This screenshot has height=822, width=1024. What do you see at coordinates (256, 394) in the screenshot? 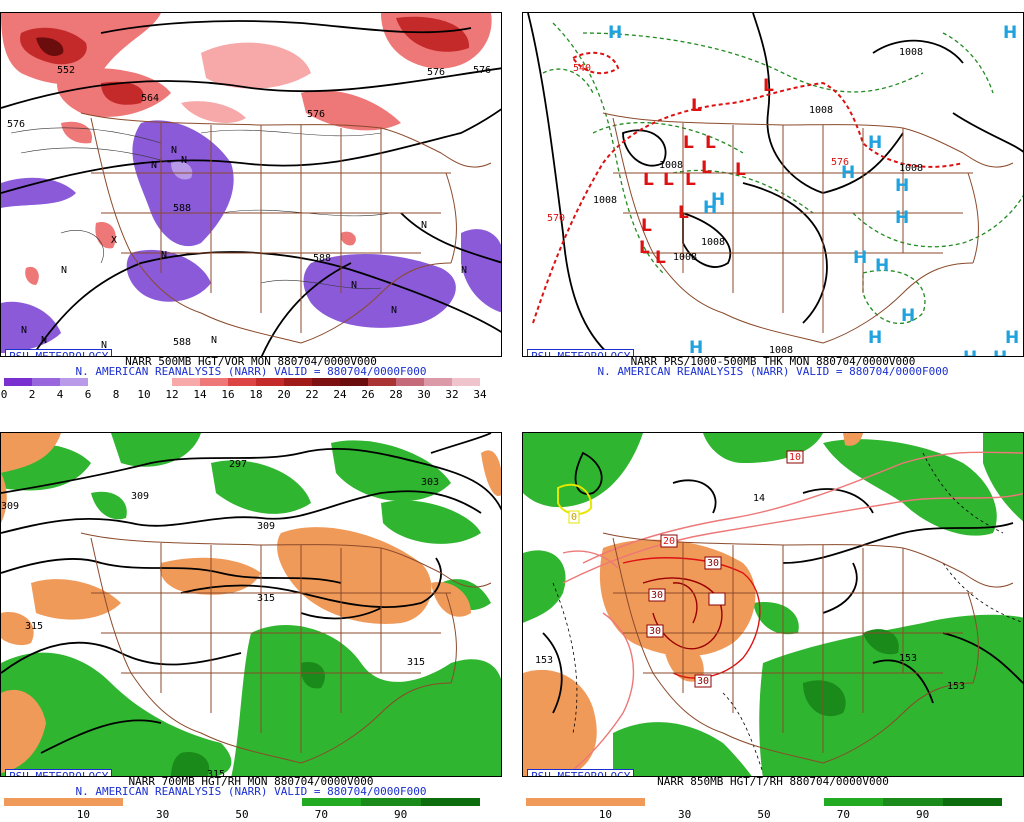
I see `colorbar-tick-label: 18` at bounding box center [256, 394].